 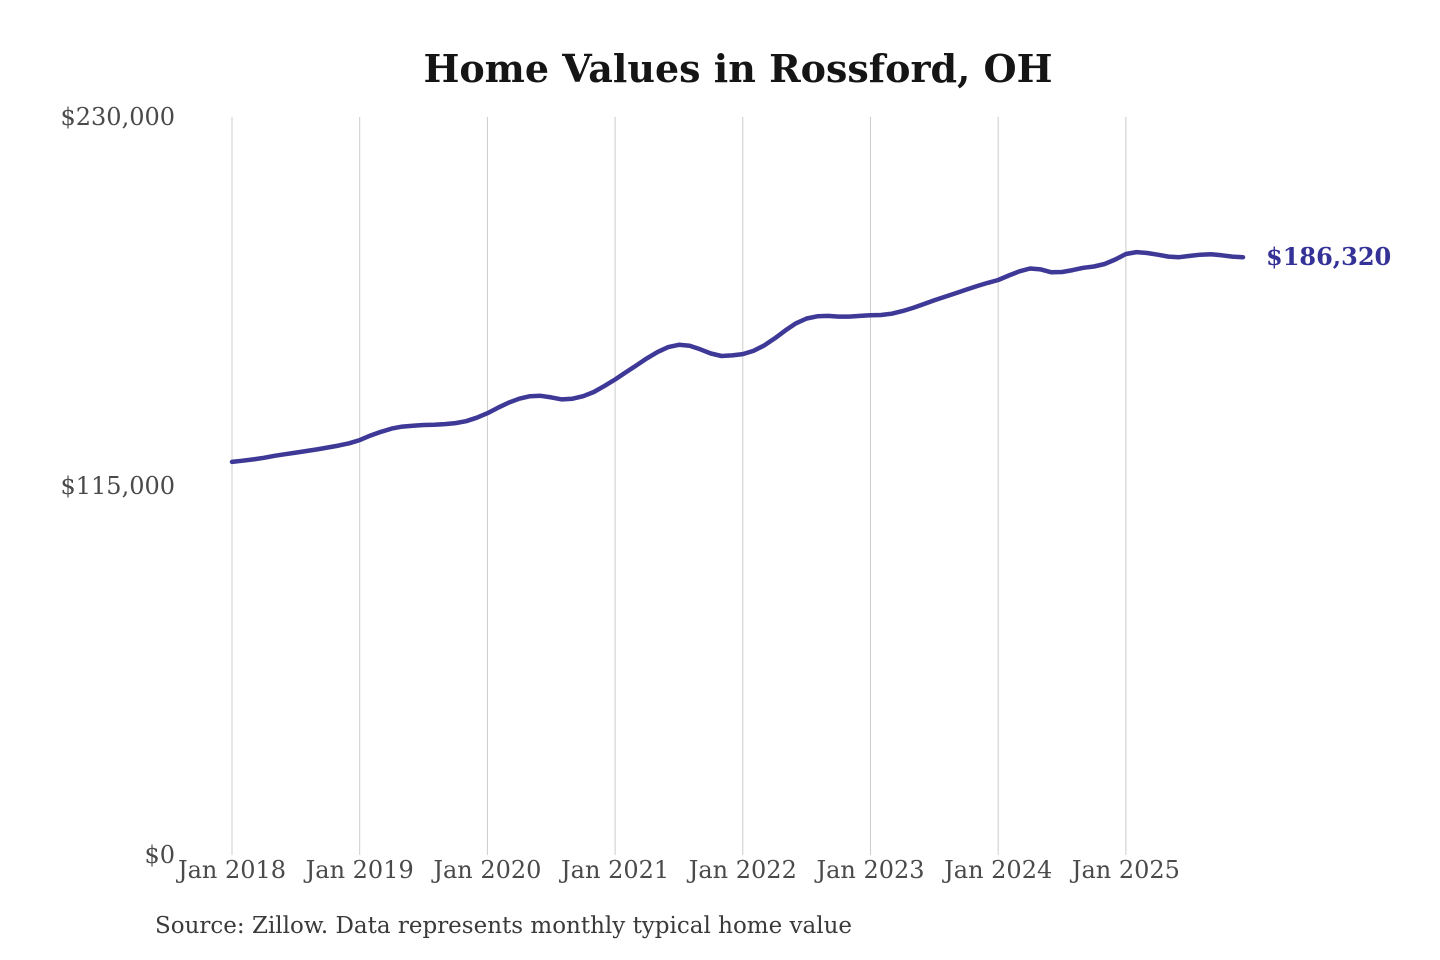 I want to click on chart-title: Home Values in Rossford, OH, so click(x=738, y=68).